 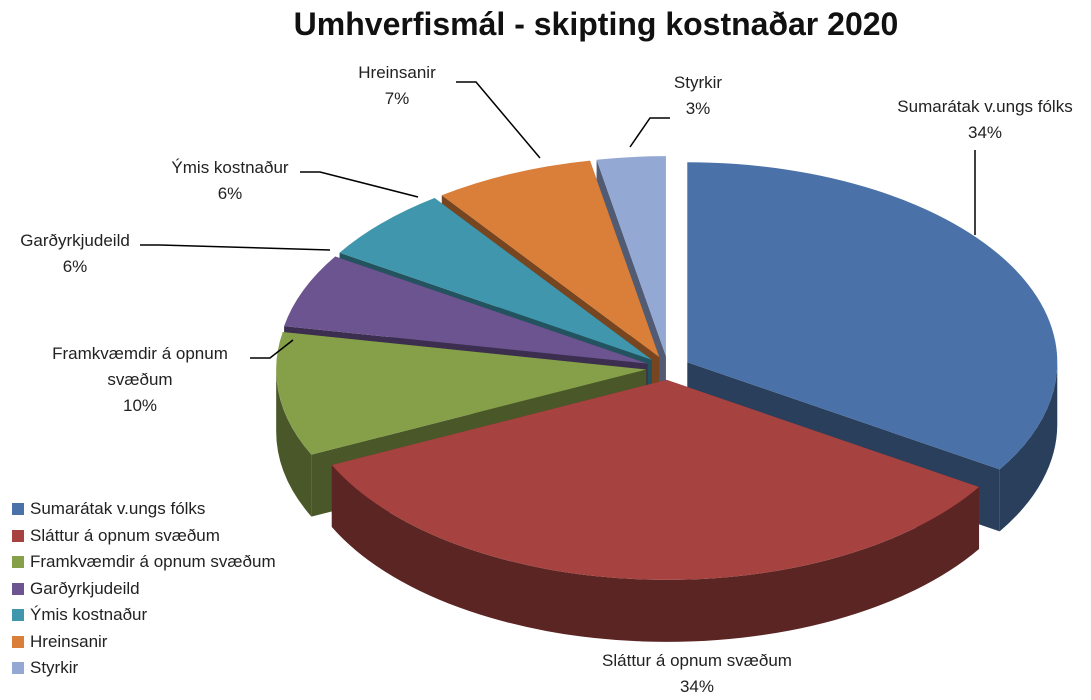 What do you see at coordinates (397, 72) in the screenshot?
I see `label-name: Hreinsanir` at bounding box center [397, 72].